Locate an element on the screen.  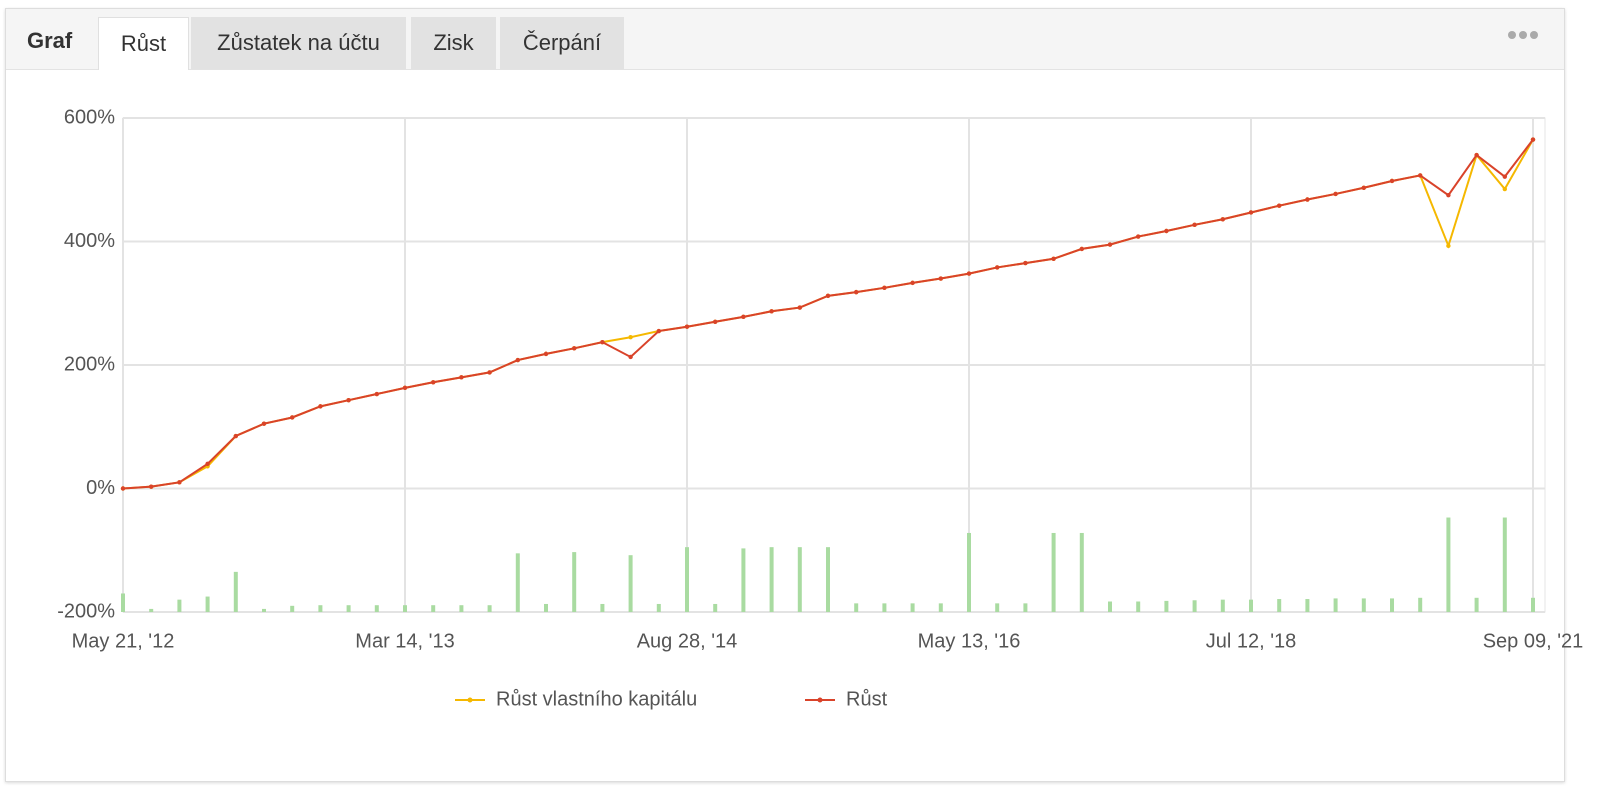
legend-label: Růst is located at coordinates (867, 699).